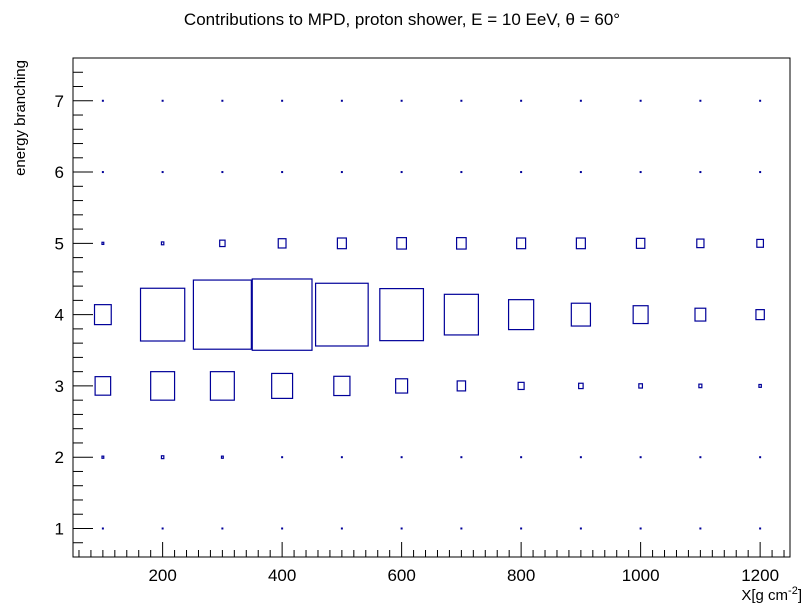 The height and width of the screenshot is (609, 804). Describe the element at coordinates (59, 172) in the screenshot. I see `y-tick-label: 6` at that location.